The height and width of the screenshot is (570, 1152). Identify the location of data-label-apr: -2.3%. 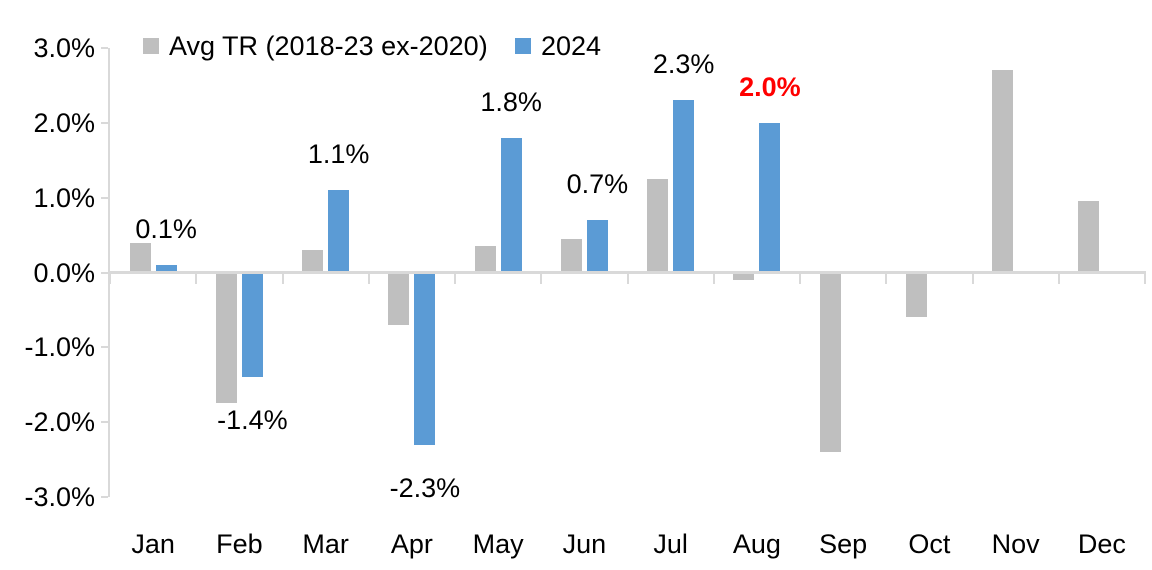
(425, 487).